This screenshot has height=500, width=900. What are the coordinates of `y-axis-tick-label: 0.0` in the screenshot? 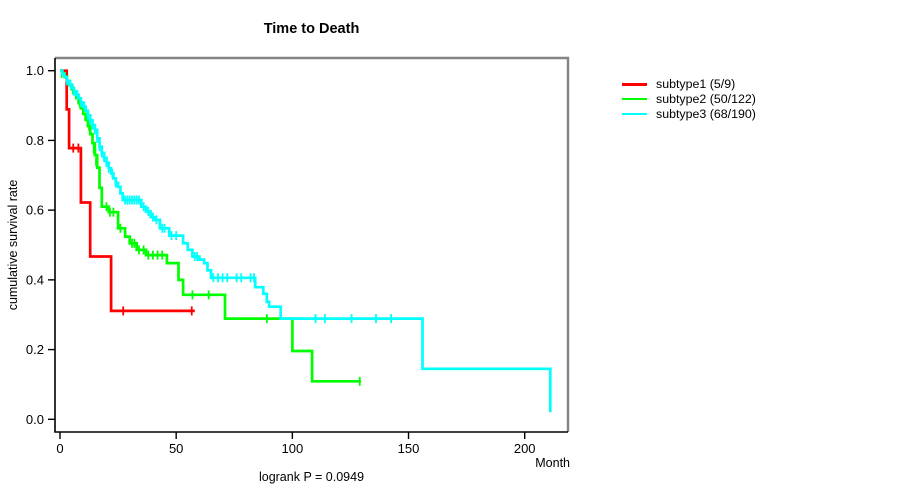 It's located at (35, 419).